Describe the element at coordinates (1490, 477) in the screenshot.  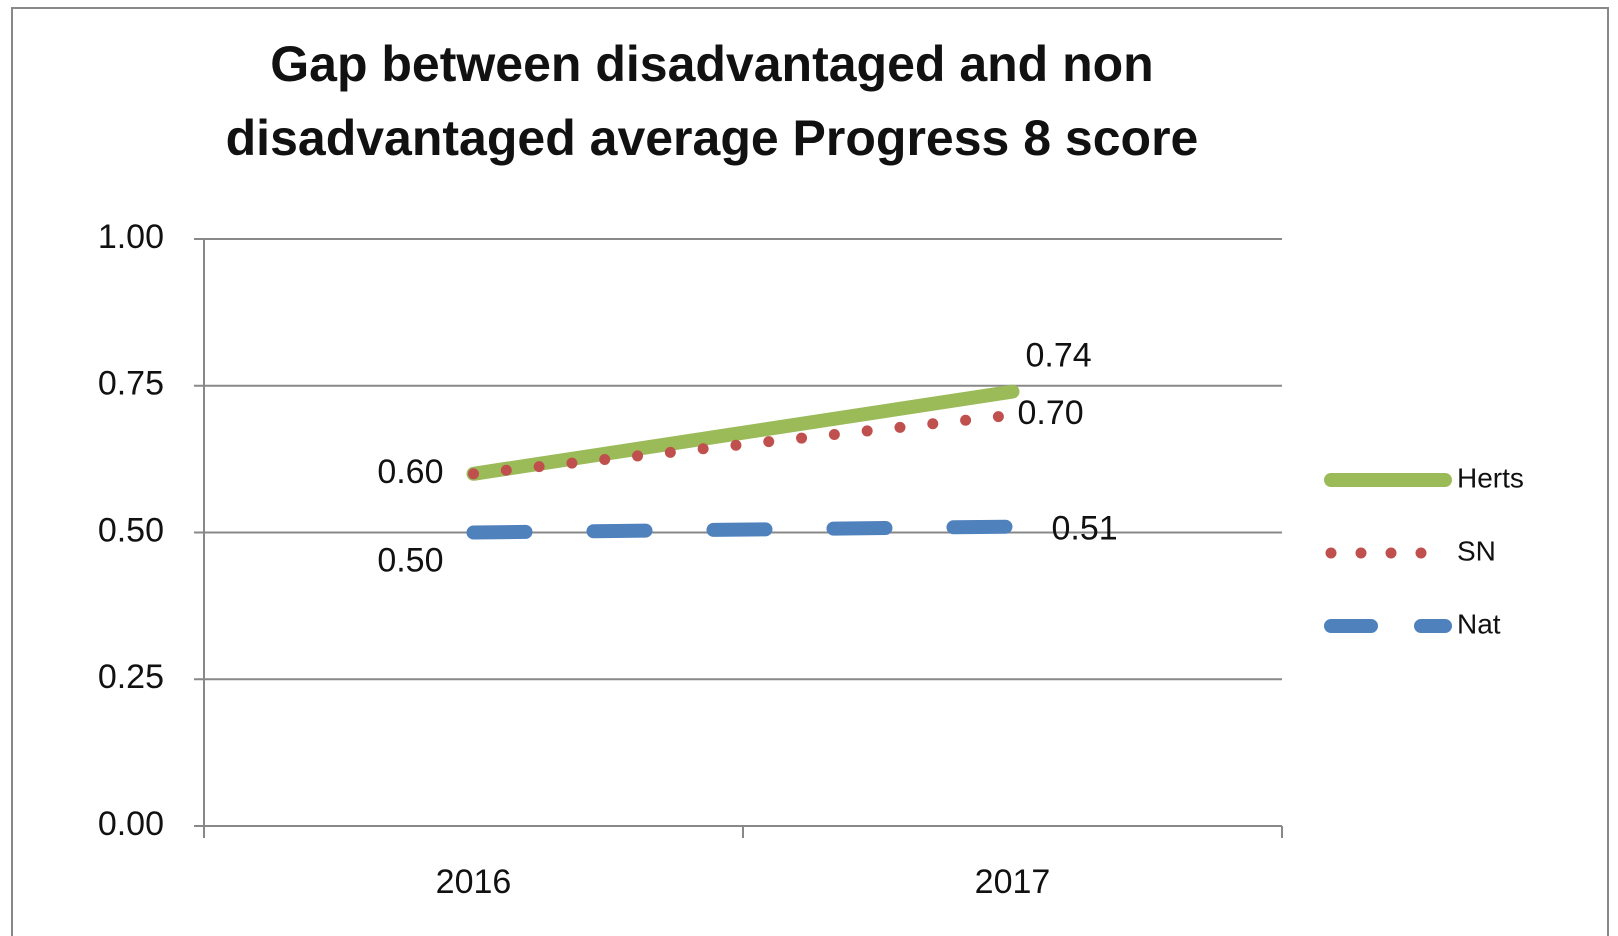
I see `legend-label: Herts` at that location.